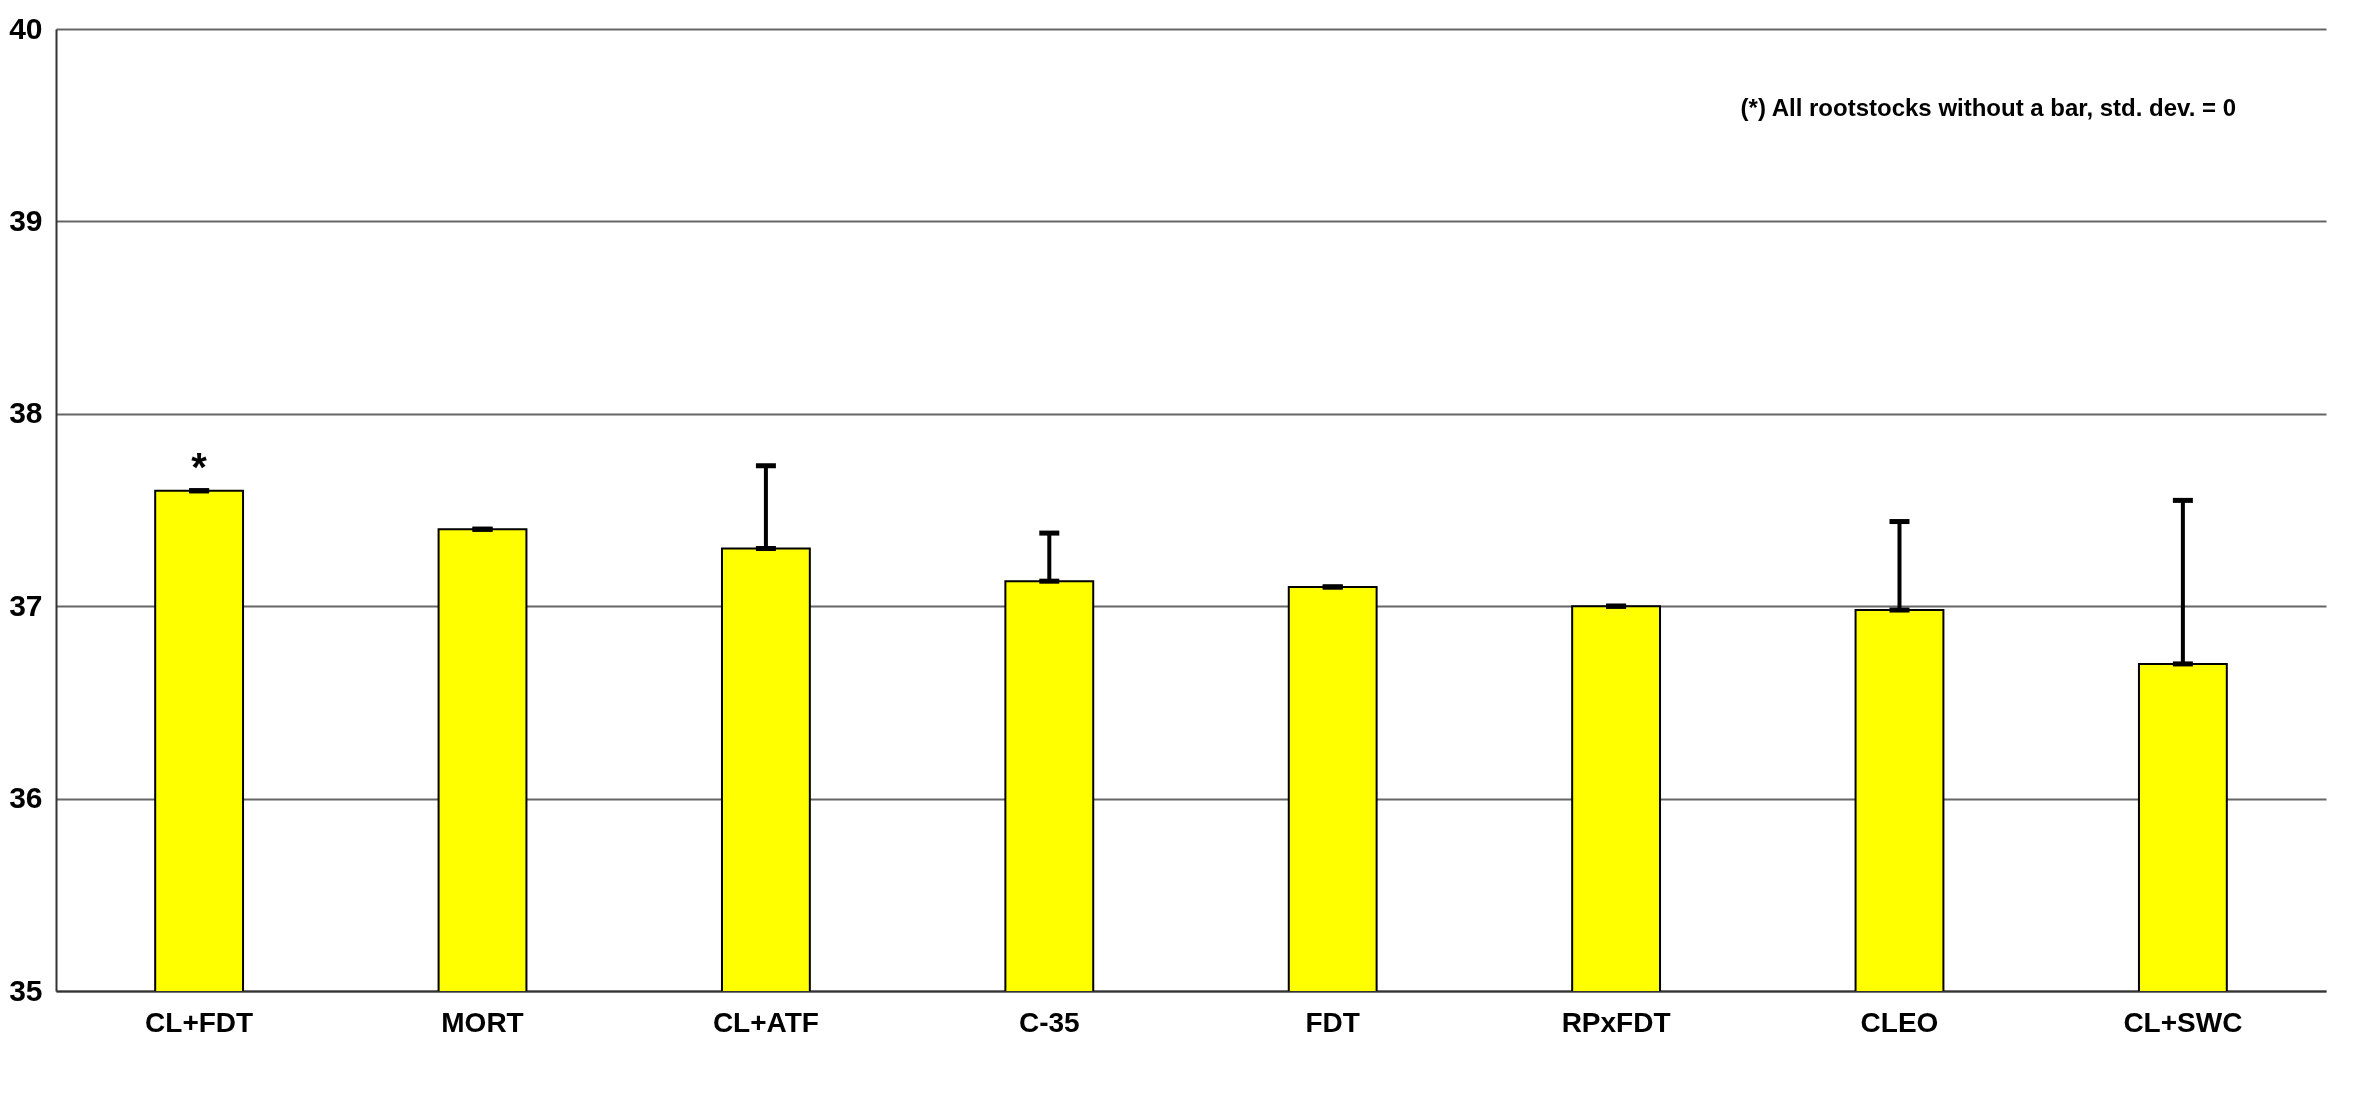  I want to click on y-tick-label: 37, so click(26, 605).